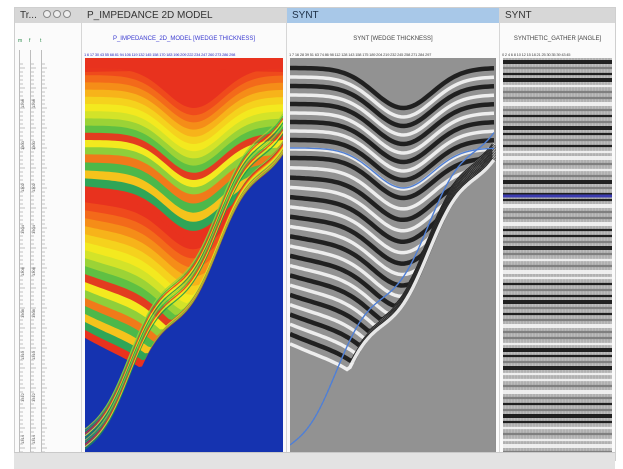 The height and width of the screenshot is (469, 623). Describe the element at coordinates (57, 14) in the screenshot. I see `track-minimize-icon` at that location.